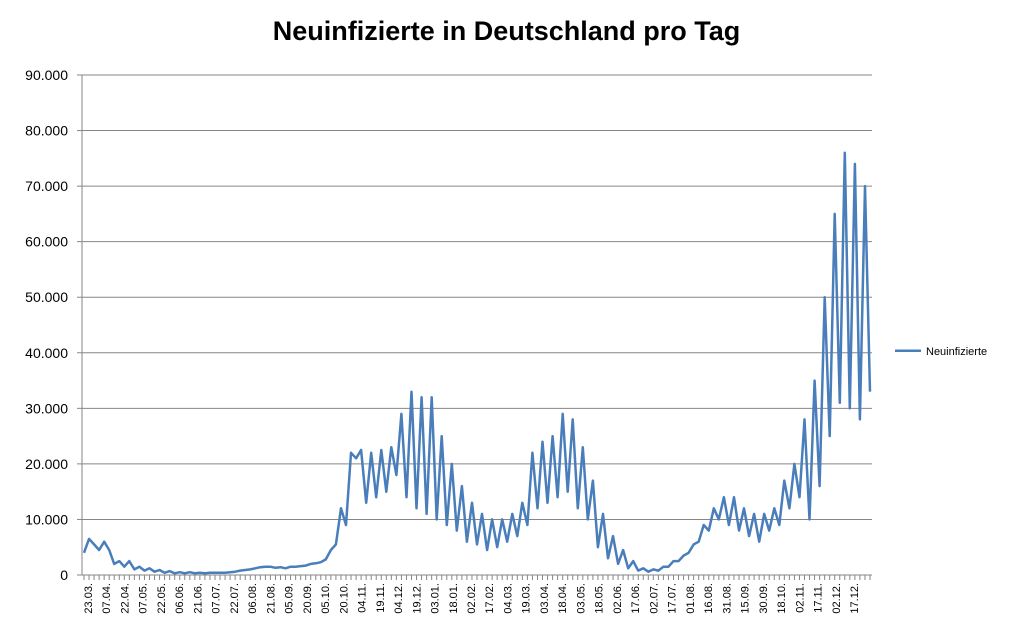 The width and height of the screenshot is (1013, 642). I want to click on x-tick-label: 04.11., so click(363, 598).